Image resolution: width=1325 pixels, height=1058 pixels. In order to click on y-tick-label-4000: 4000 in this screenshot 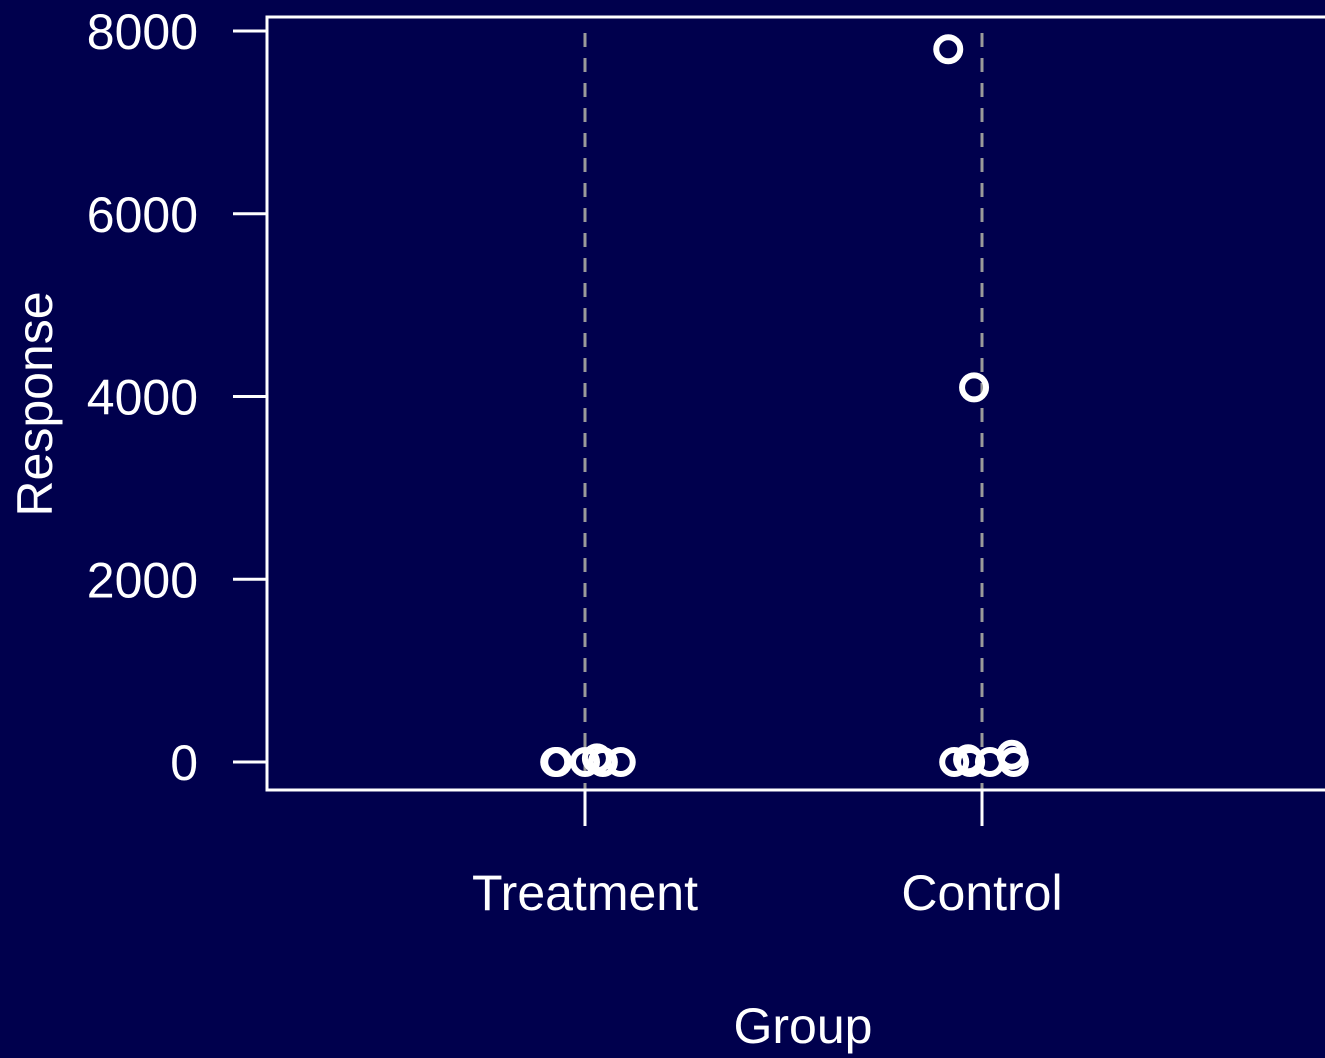, I will do `click(142, 398)`.